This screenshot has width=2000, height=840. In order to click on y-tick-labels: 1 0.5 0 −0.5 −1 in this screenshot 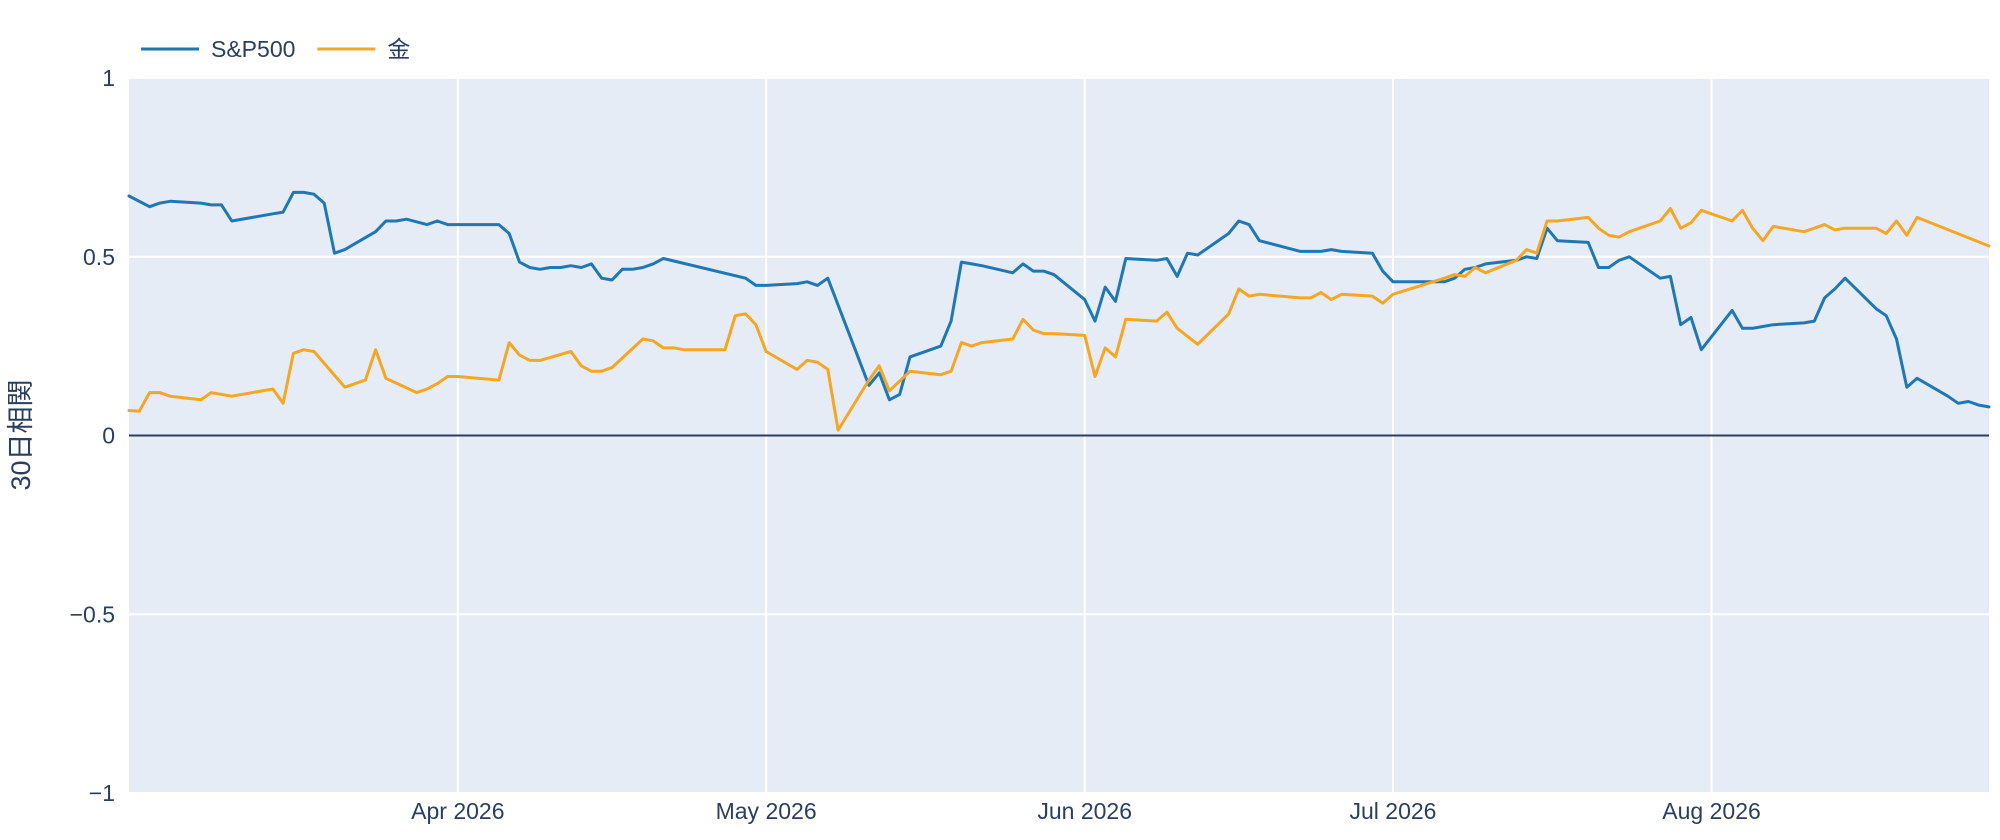, I will do `click(92, 435)`.